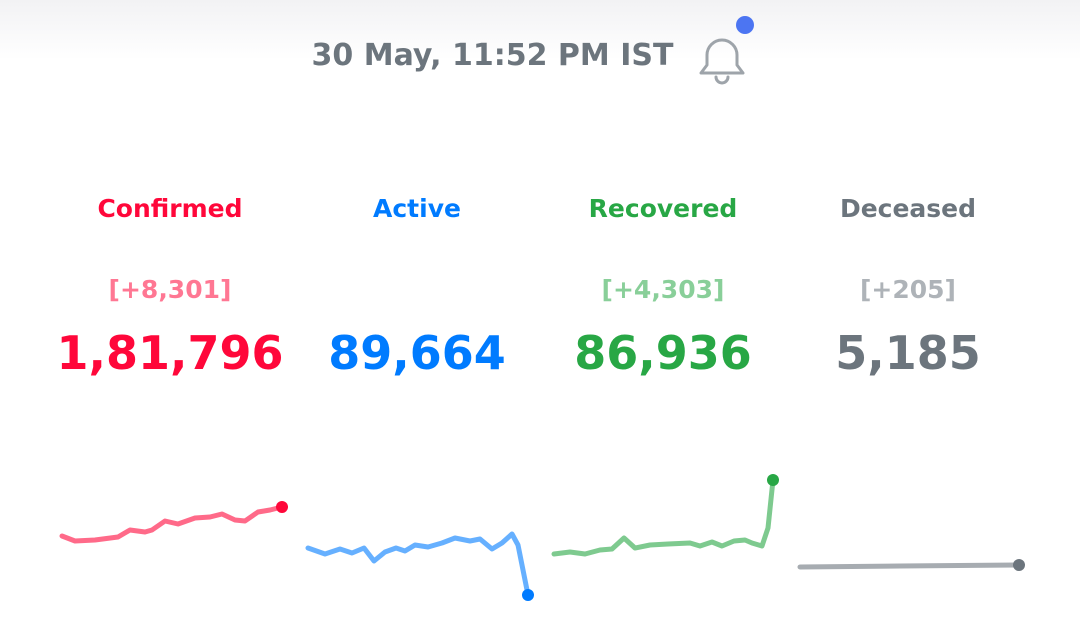 The image size is (1080, 620). I want to click on header-bar, so click(540, 30).